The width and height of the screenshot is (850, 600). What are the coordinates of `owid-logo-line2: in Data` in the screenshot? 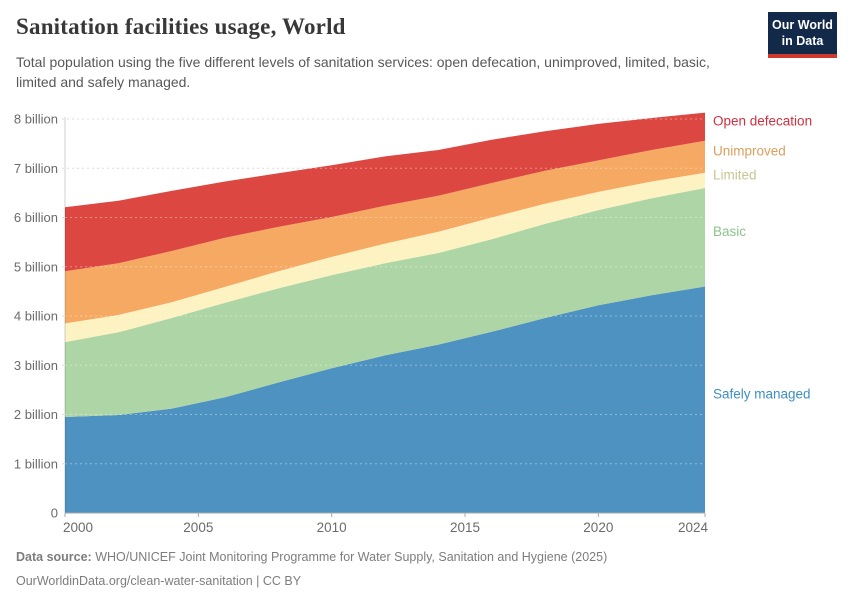 It's located at (802, 41).